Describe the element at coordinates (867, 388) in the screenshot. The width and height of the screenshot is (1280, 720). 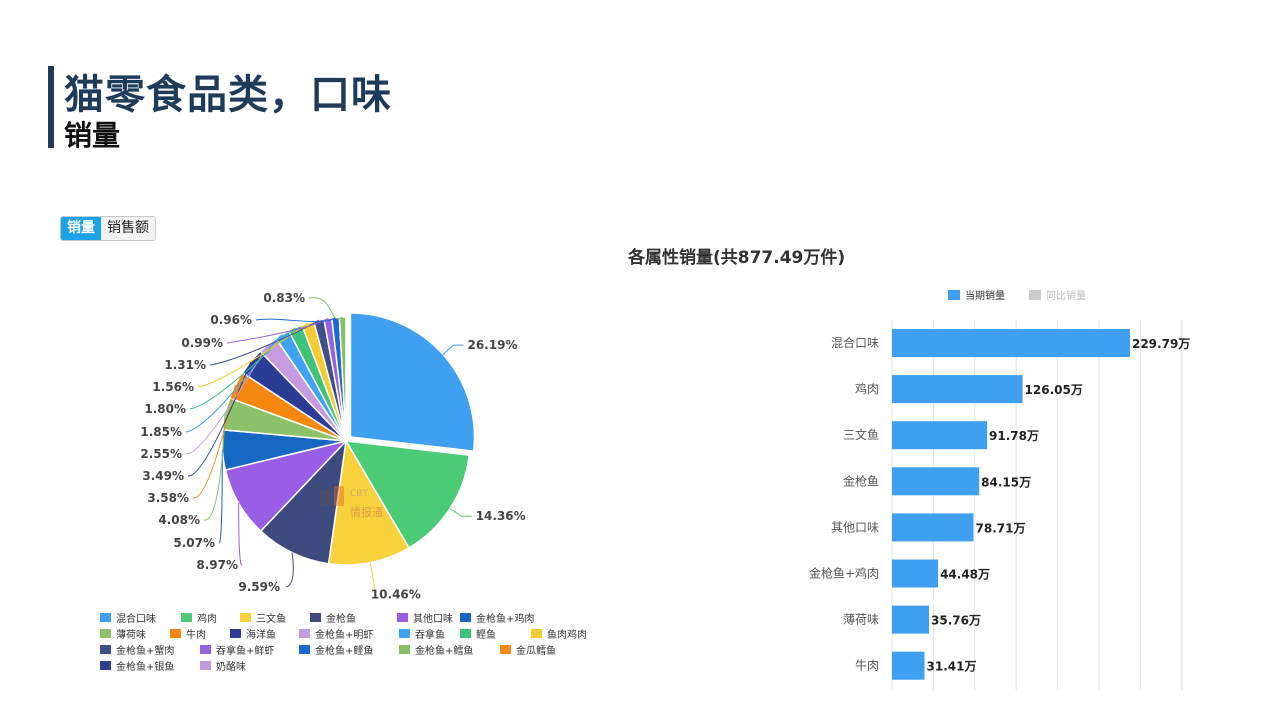
I see `bar-category-label: 鸡肉` at that location.